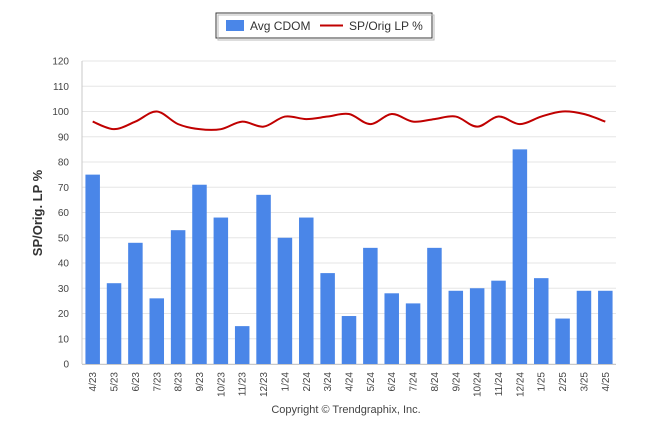 This screenshot has height=434, width=646. What do you see at coordinates (563, 382) in the screenshot?
I see `x-tick-label: 2/25` at bounding box center [563, 382].